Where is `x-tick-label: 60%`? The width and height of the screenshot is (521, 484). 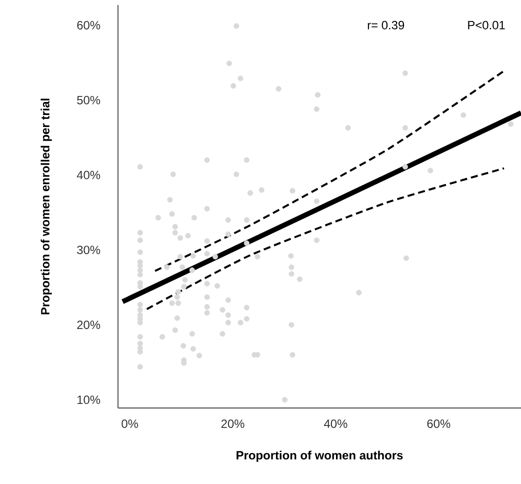
x-tick-label: 60% is located at coordinates (438, 423).